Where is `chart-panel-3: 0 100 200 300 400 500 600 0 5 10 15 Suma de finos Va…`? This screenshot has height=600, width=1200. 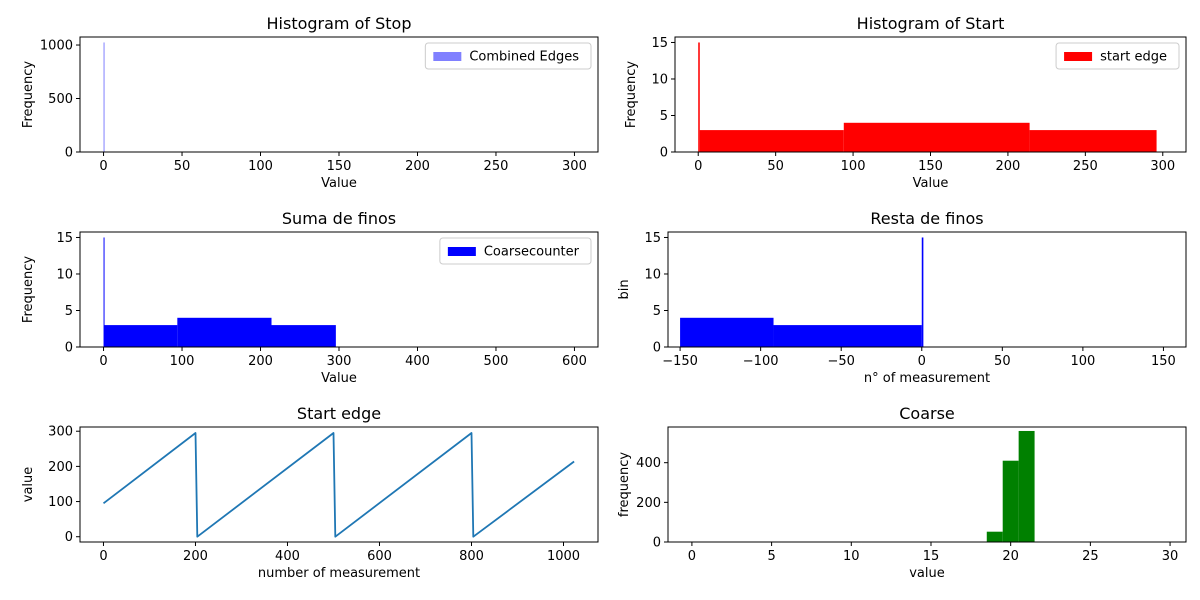 chart-panel-3: 0 100 200 300 400 500 600 0 5 10 15 Suma de finos Va… is located at coordinates (310, 297).